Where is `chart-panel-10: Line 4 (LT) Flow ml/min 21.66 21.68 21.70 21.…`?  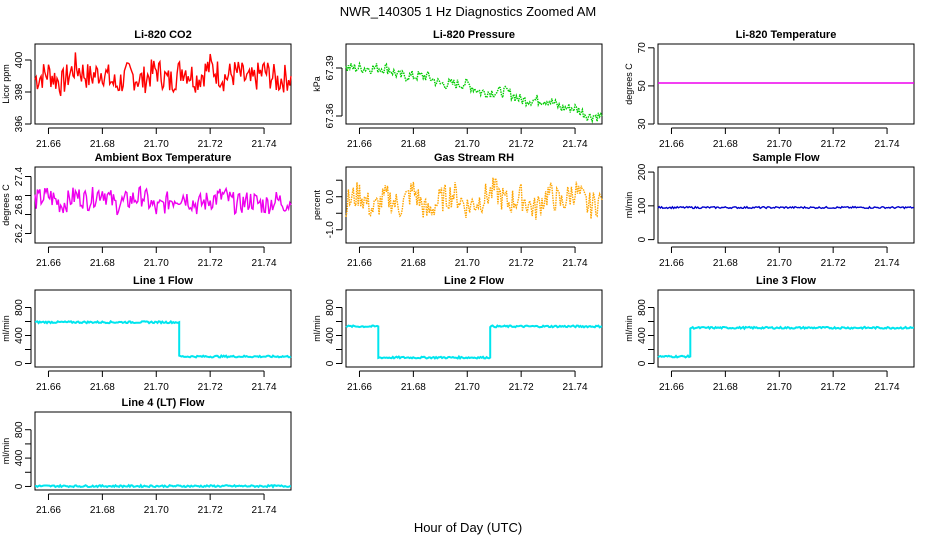
chart-panel-10: Line 4 (LT) Flow ml/min 21.66 21.68 21.70 21.… is located at coordinates (146, 456).